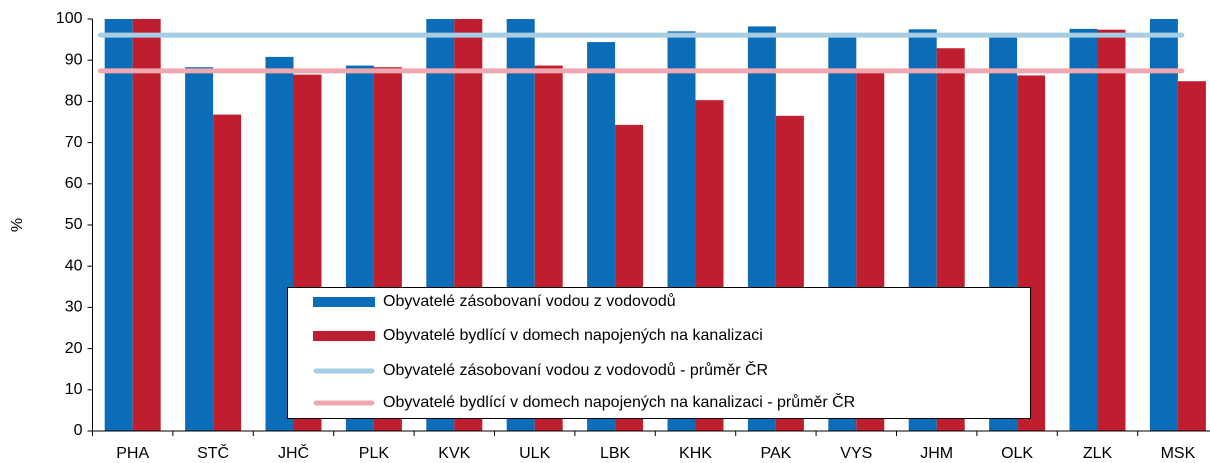  What do you see at coordinates (78, 430) in the screenshot?
I see `y-tick-label: 0` at bounding box center [78, 430].